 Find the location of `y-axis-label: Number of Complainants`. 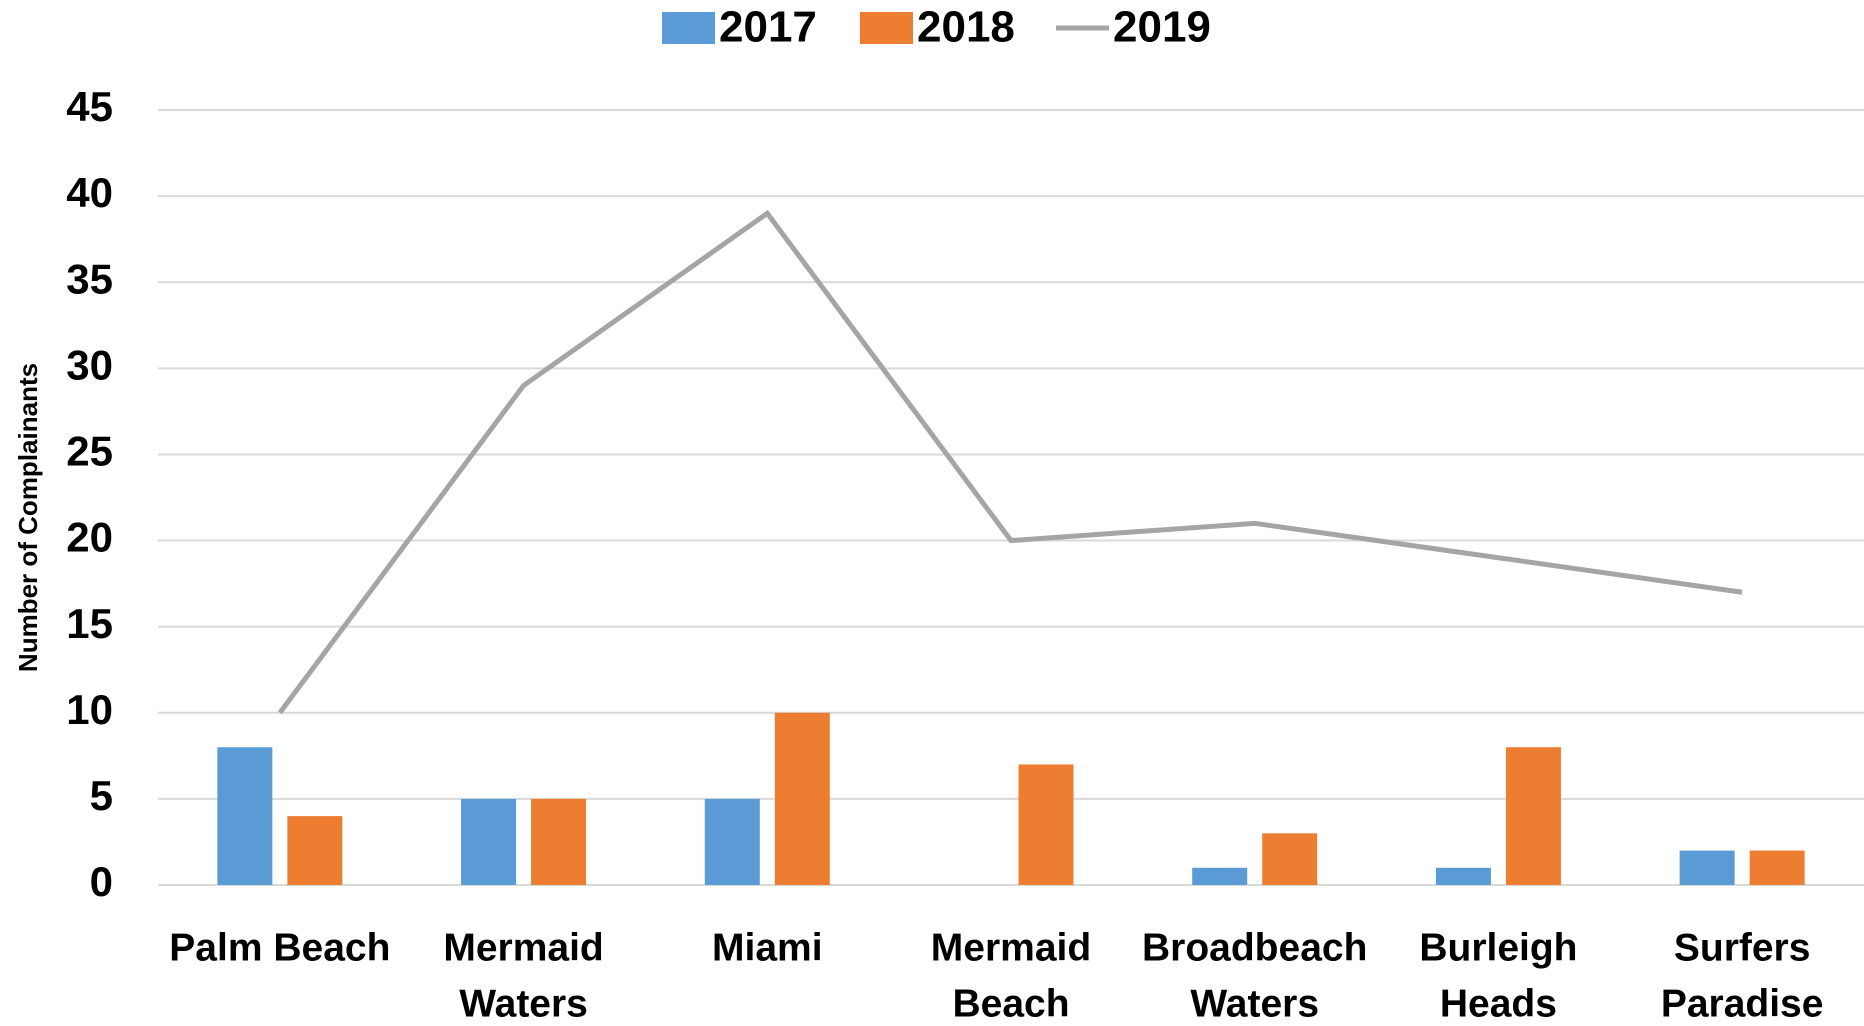

y-axis-label: Number of Complainants is located at coordinates (28, 517).